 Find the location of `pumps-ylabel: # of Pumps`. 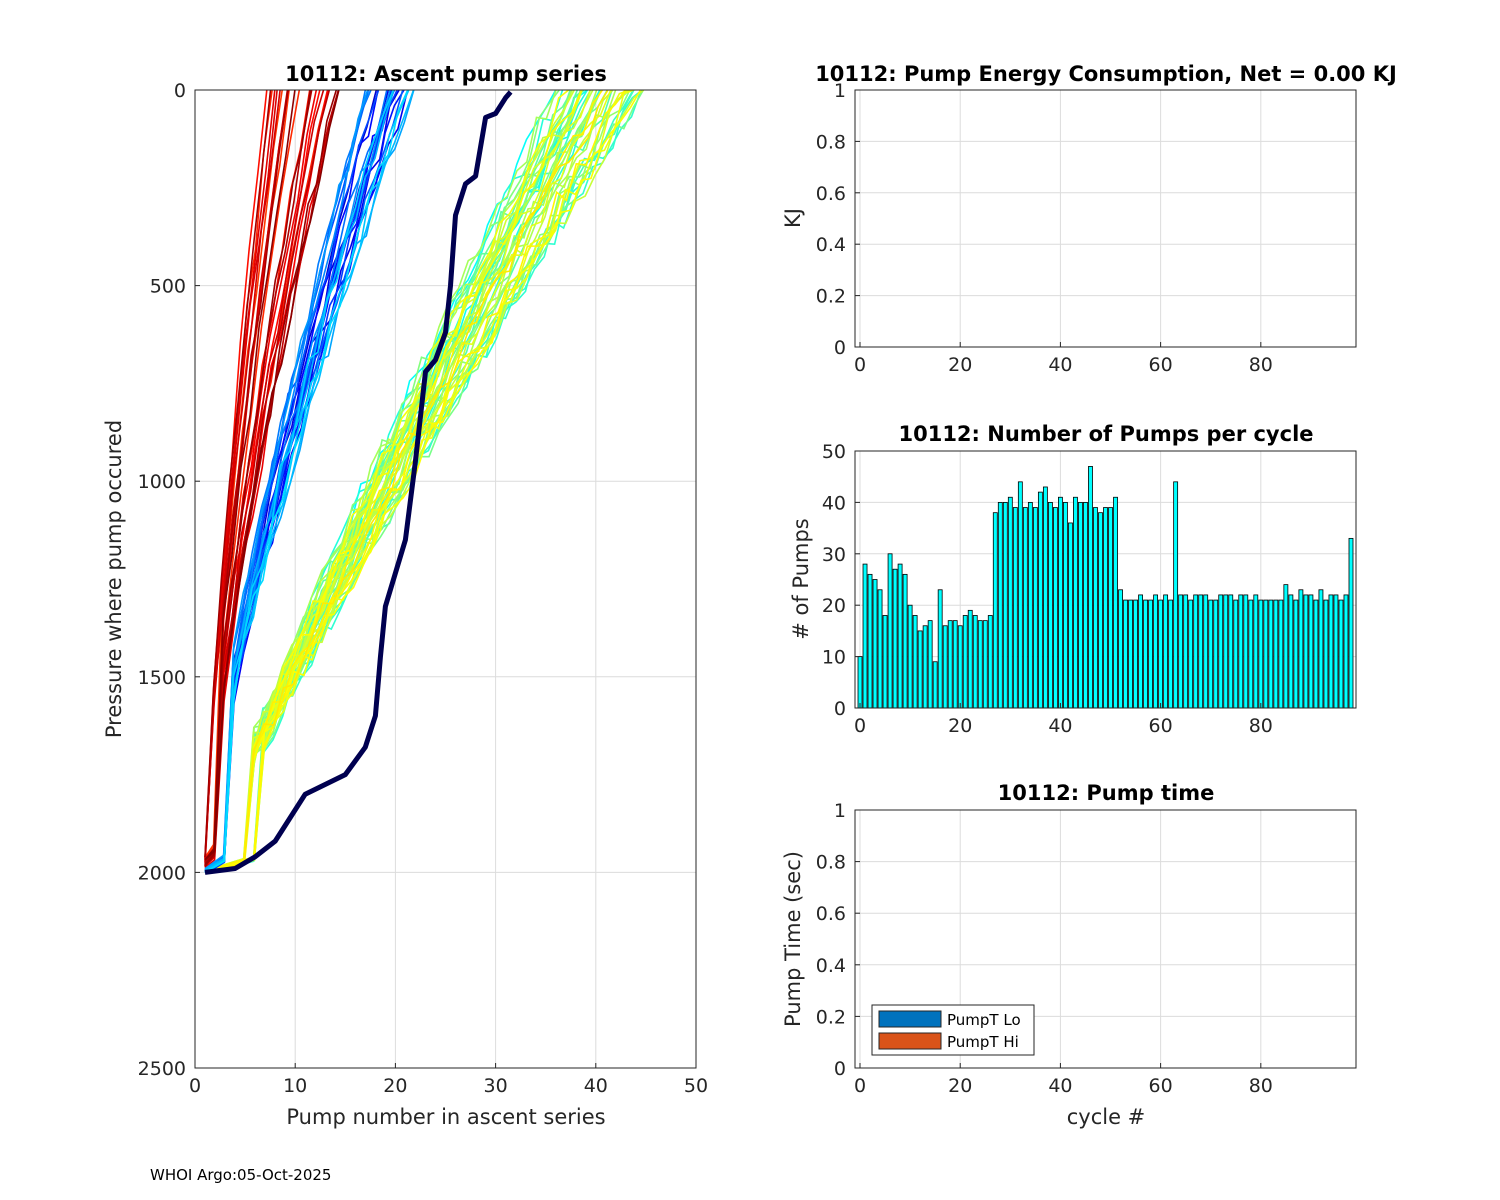

pumps-ylabel: # of Pumps is located at coordinates (801, 579).